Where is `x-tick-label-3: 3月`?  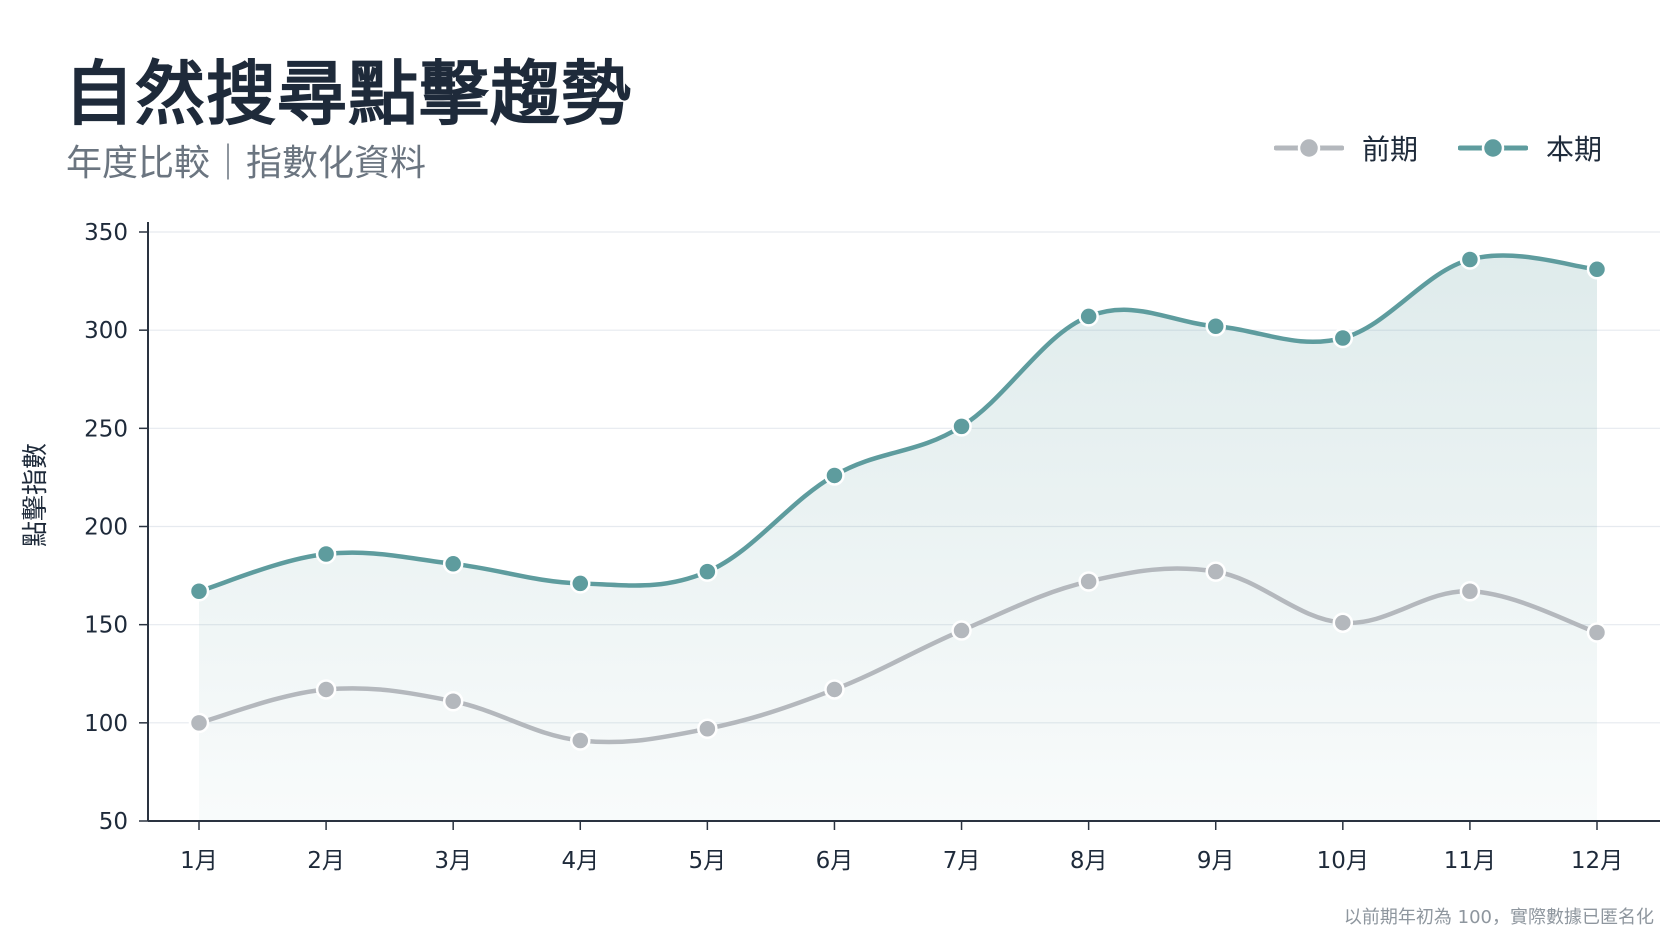
x-tick-label-3: 3月 is located at coordinates (453, 861).